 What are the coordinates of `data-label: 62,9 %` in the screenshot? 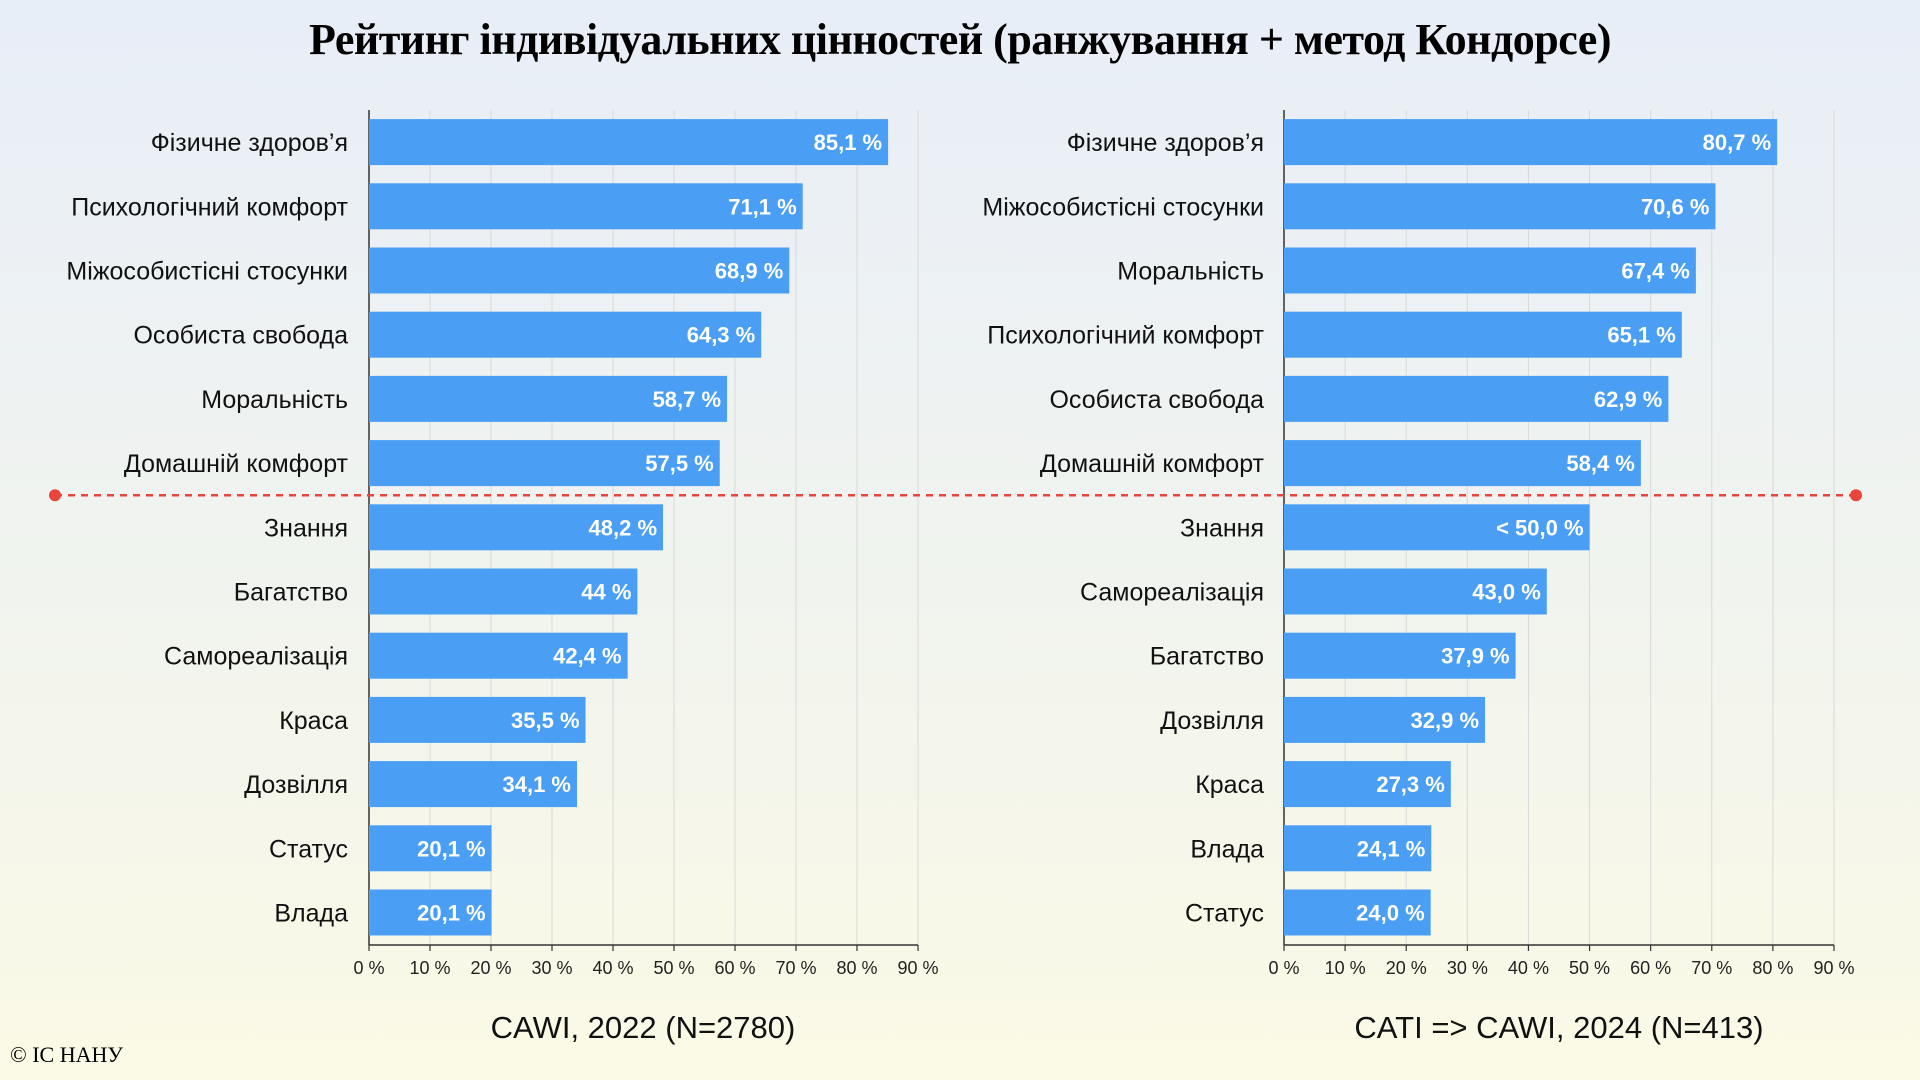 It's located at (1628, 399).